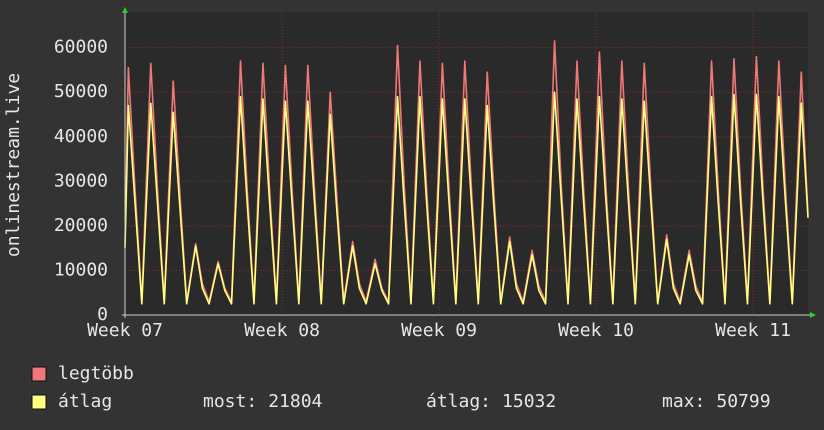  I want to click on x-tick-label: Week 09, so click(439, 330).